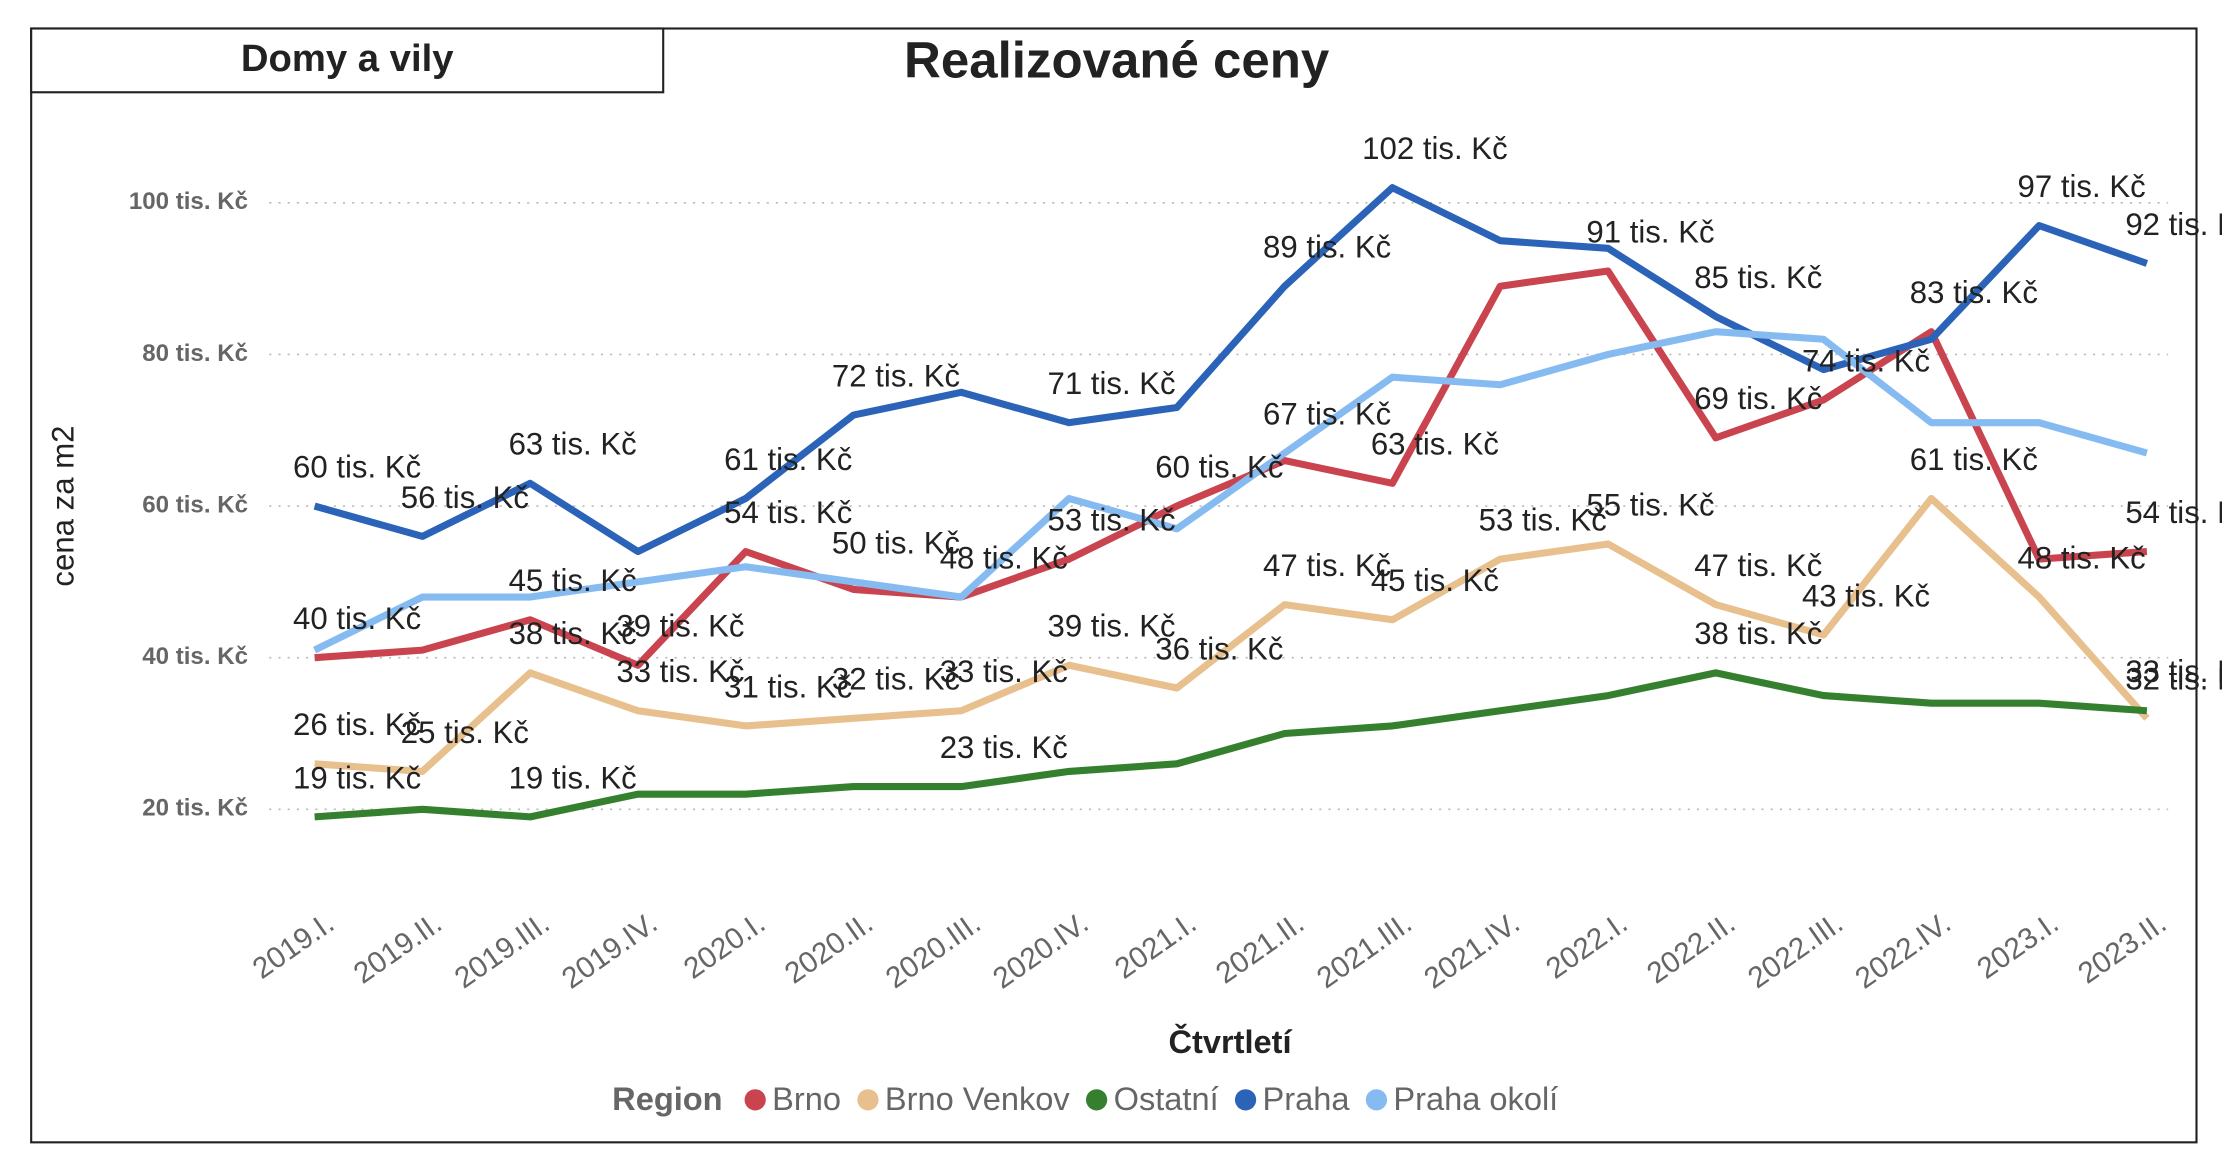  Describe the element at coordinates (788, 686) in the screenshot. I see `data-label: 31 tis. Kč` at that location.